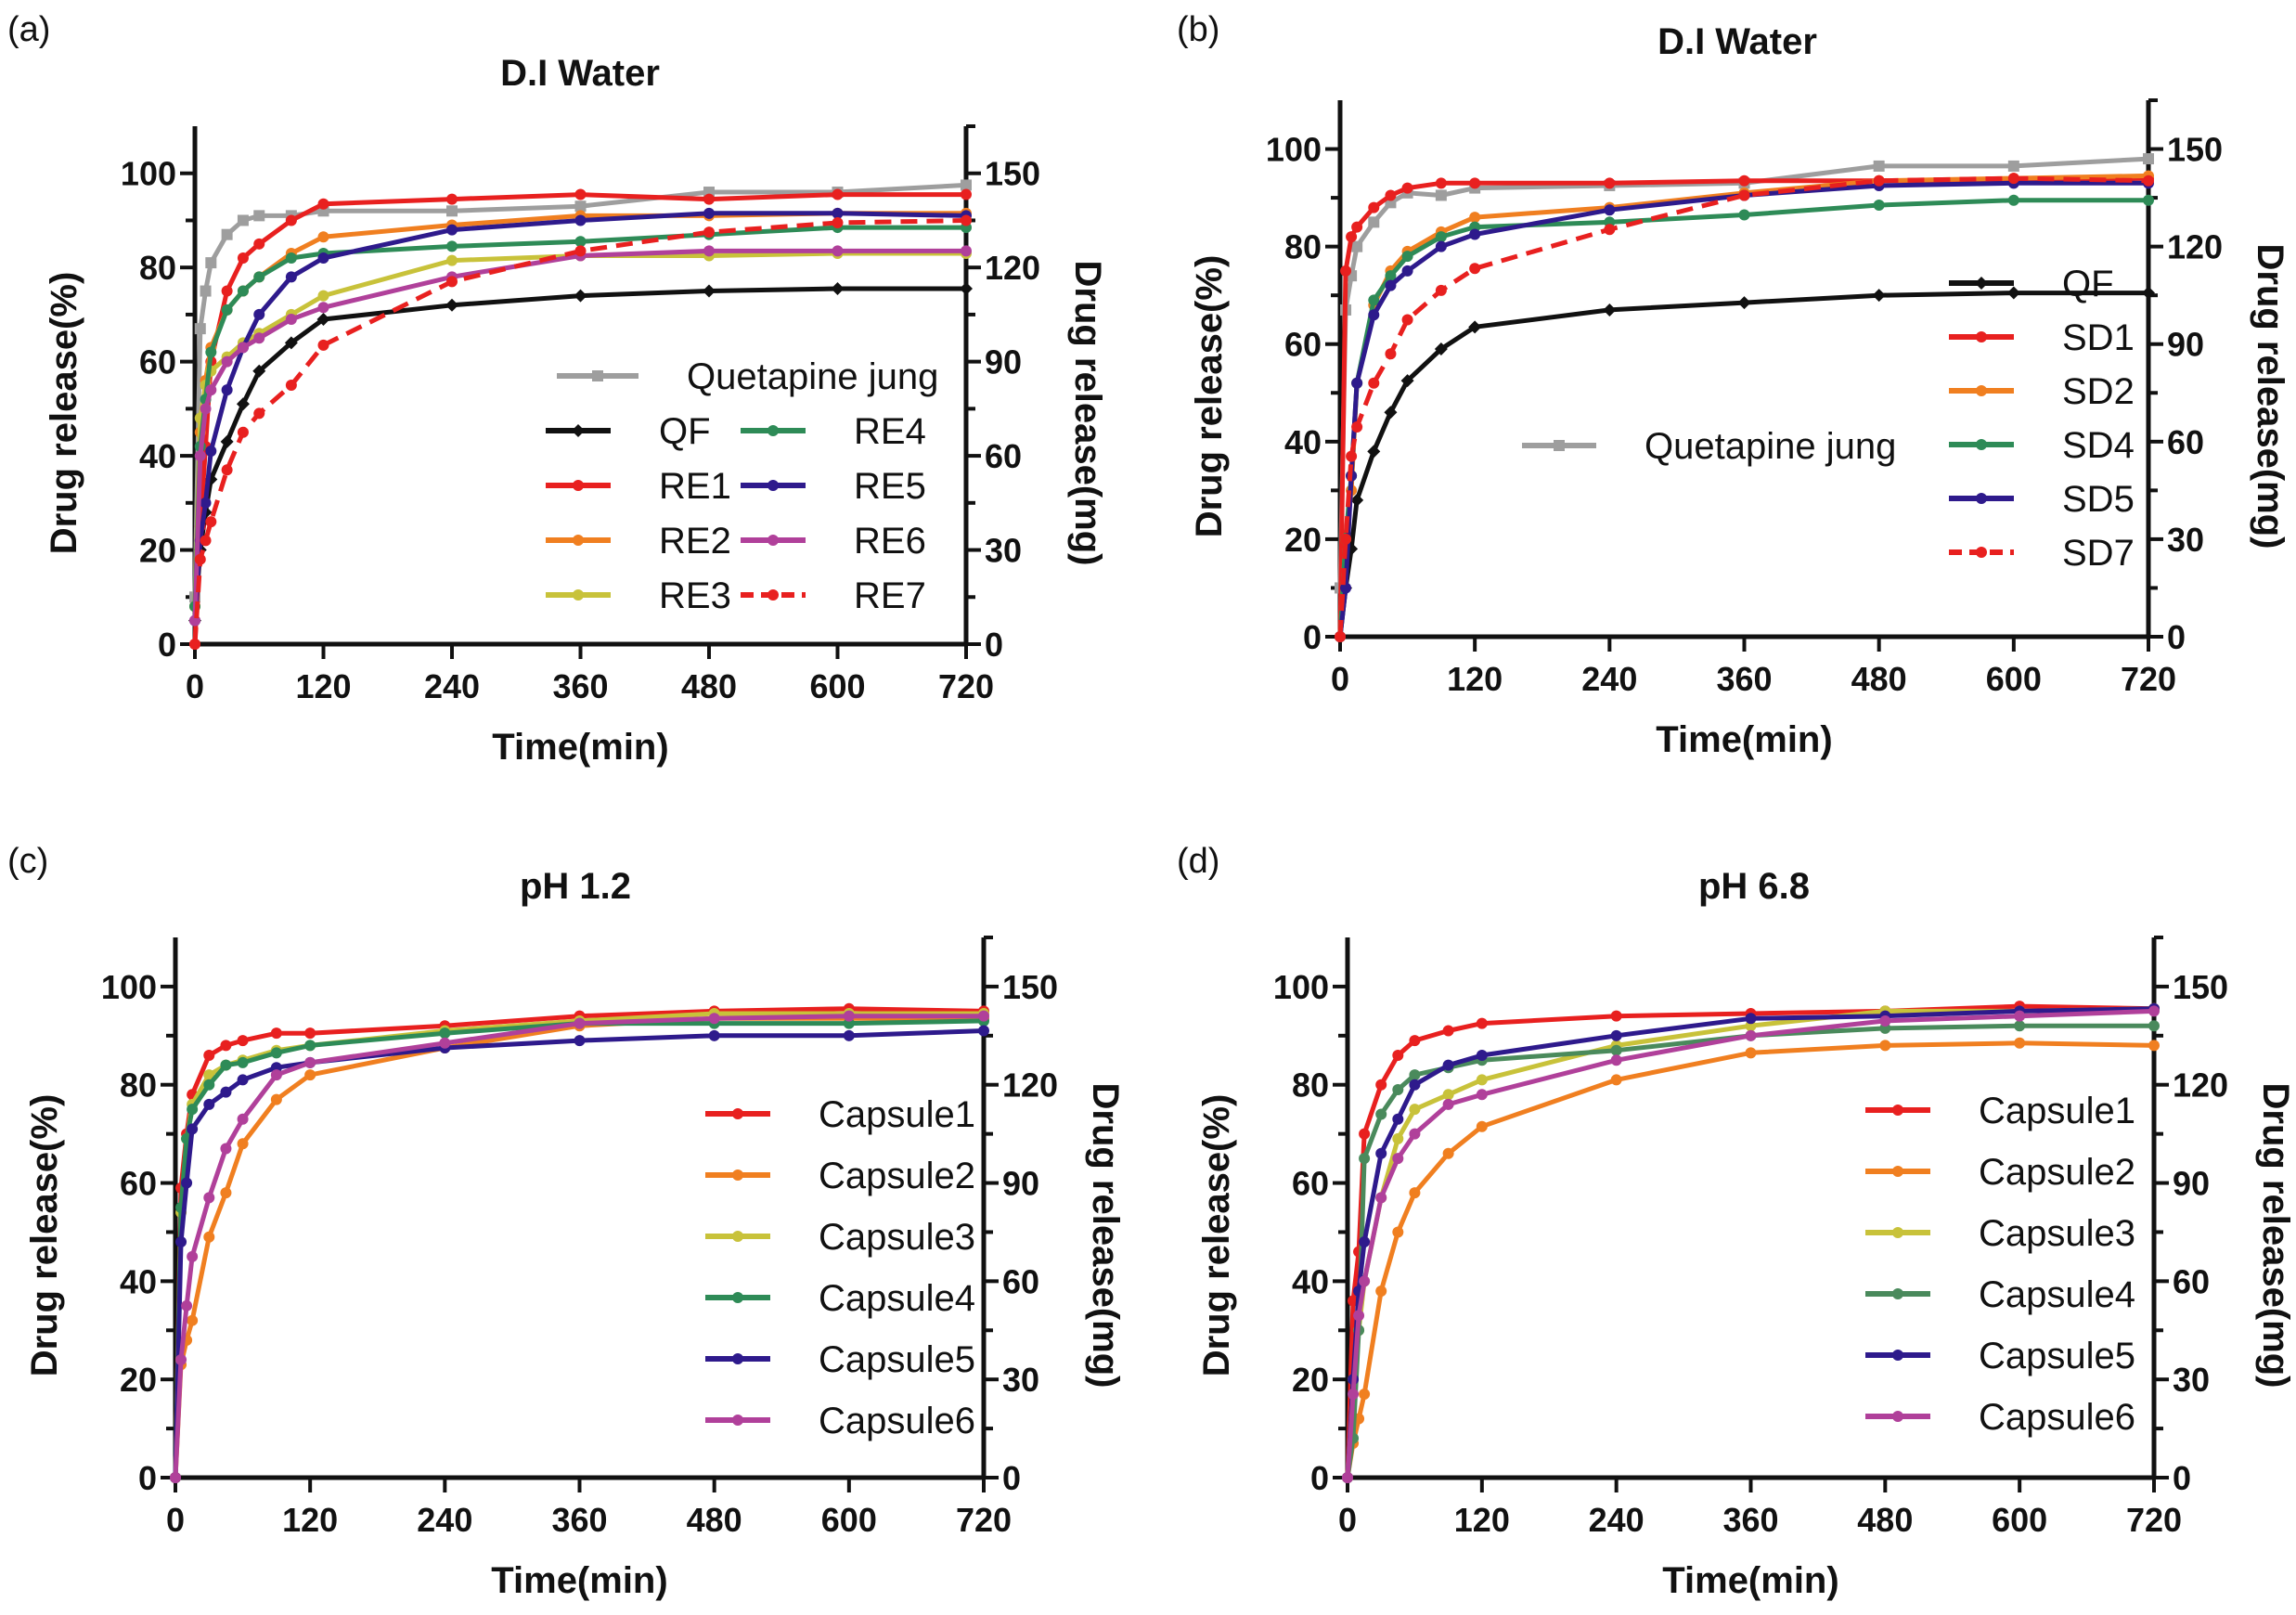  I want to click on legend-label: Capsule4, so click(897, 1298).